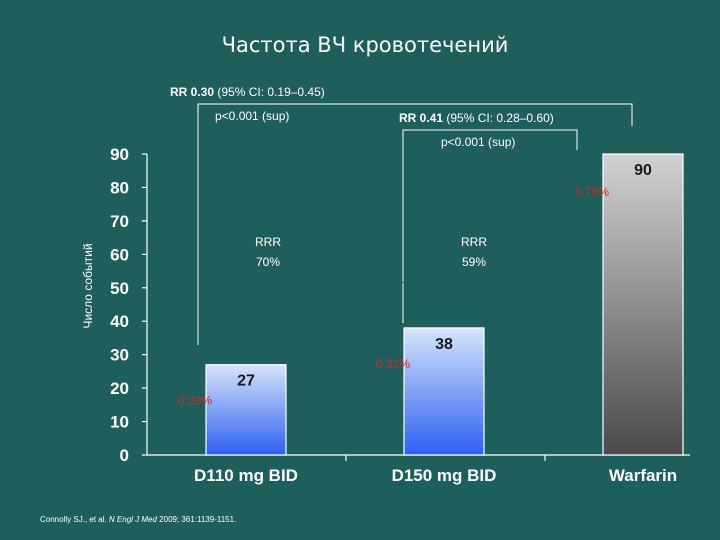 The width and height of the screenshot is (720, 540). What do you see at coordinates (119, 422) in the screenshot?
I see `y-tick-label: 10` at bounding box center [119, 422].